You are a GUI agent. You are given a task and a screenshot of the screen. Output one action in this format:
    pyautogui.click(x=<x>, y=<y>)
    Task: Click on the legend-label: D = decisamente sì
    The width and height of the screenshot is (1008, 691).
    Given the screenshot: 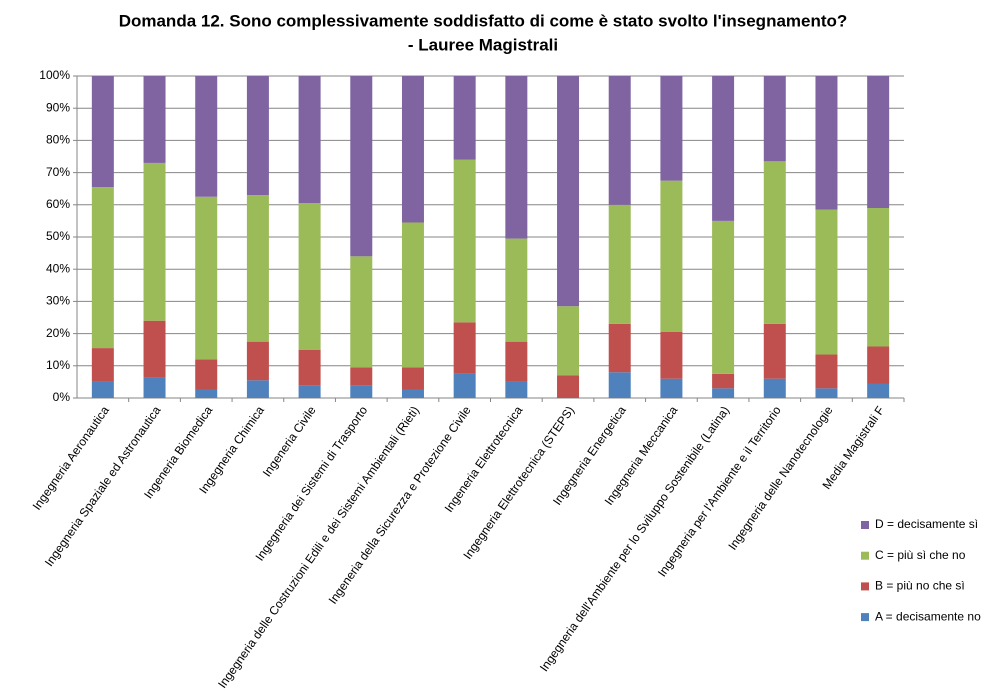 What is the action you would take?
    pyautogui.click(x=926, y=524)
    